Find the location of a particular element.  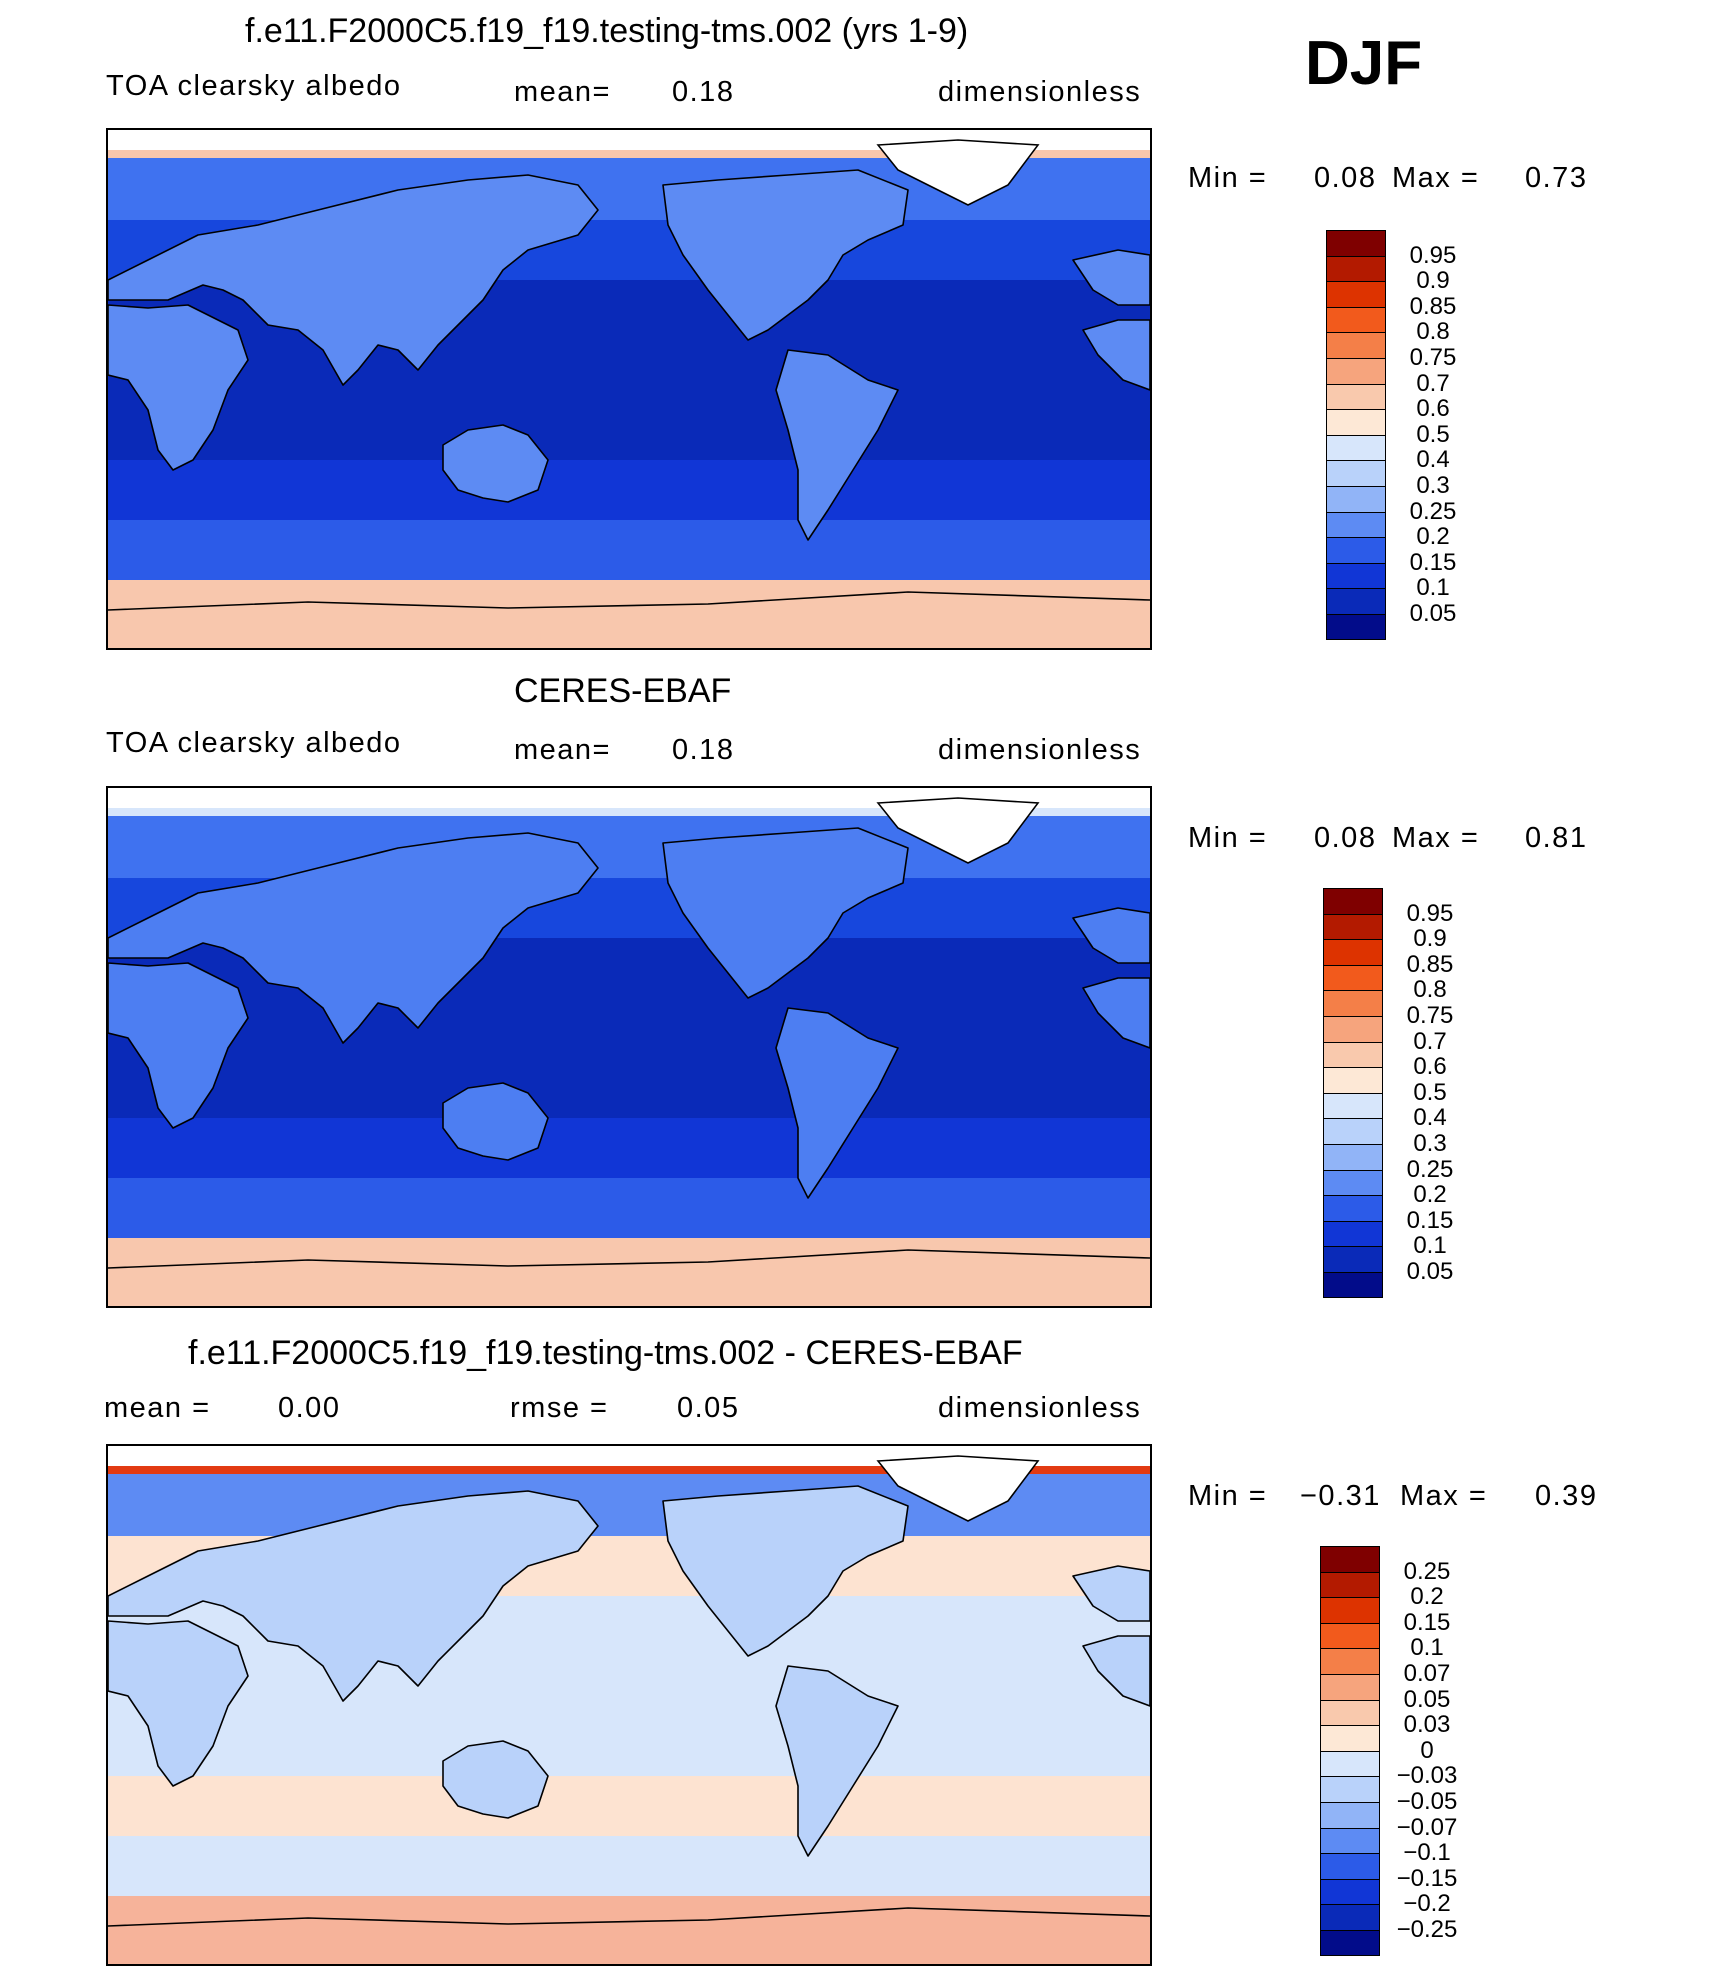

colorbar-tick-label: 0.95 is located at coordinates (1433, 255).